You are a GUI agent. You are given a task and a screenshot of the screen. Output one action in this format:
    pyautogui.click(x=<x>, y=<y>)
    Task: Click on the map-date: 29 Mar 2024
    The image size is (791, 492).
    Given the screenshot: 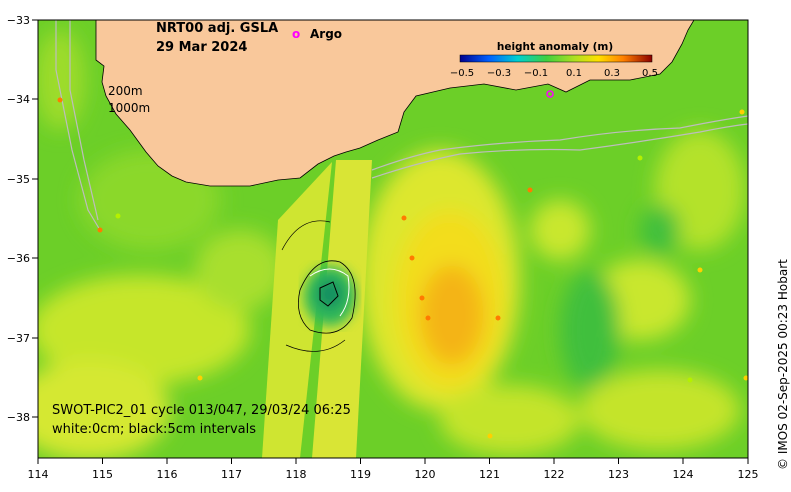 What is the action you would take?
    pyautogui.click(x=201, y=47)
    